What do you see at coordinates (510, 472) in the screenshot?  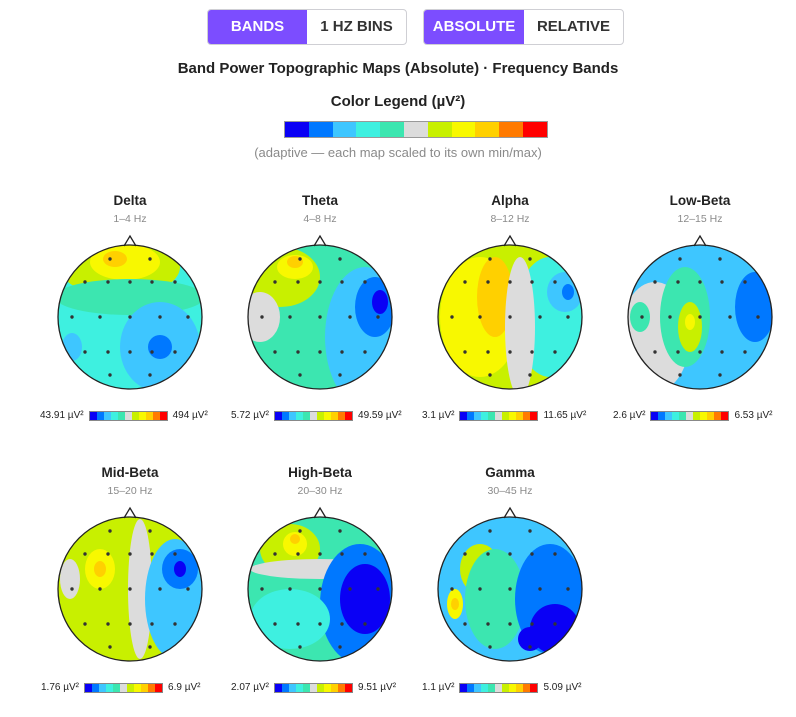 I see `map-title: Gamma` at bounding box center [510, 472].